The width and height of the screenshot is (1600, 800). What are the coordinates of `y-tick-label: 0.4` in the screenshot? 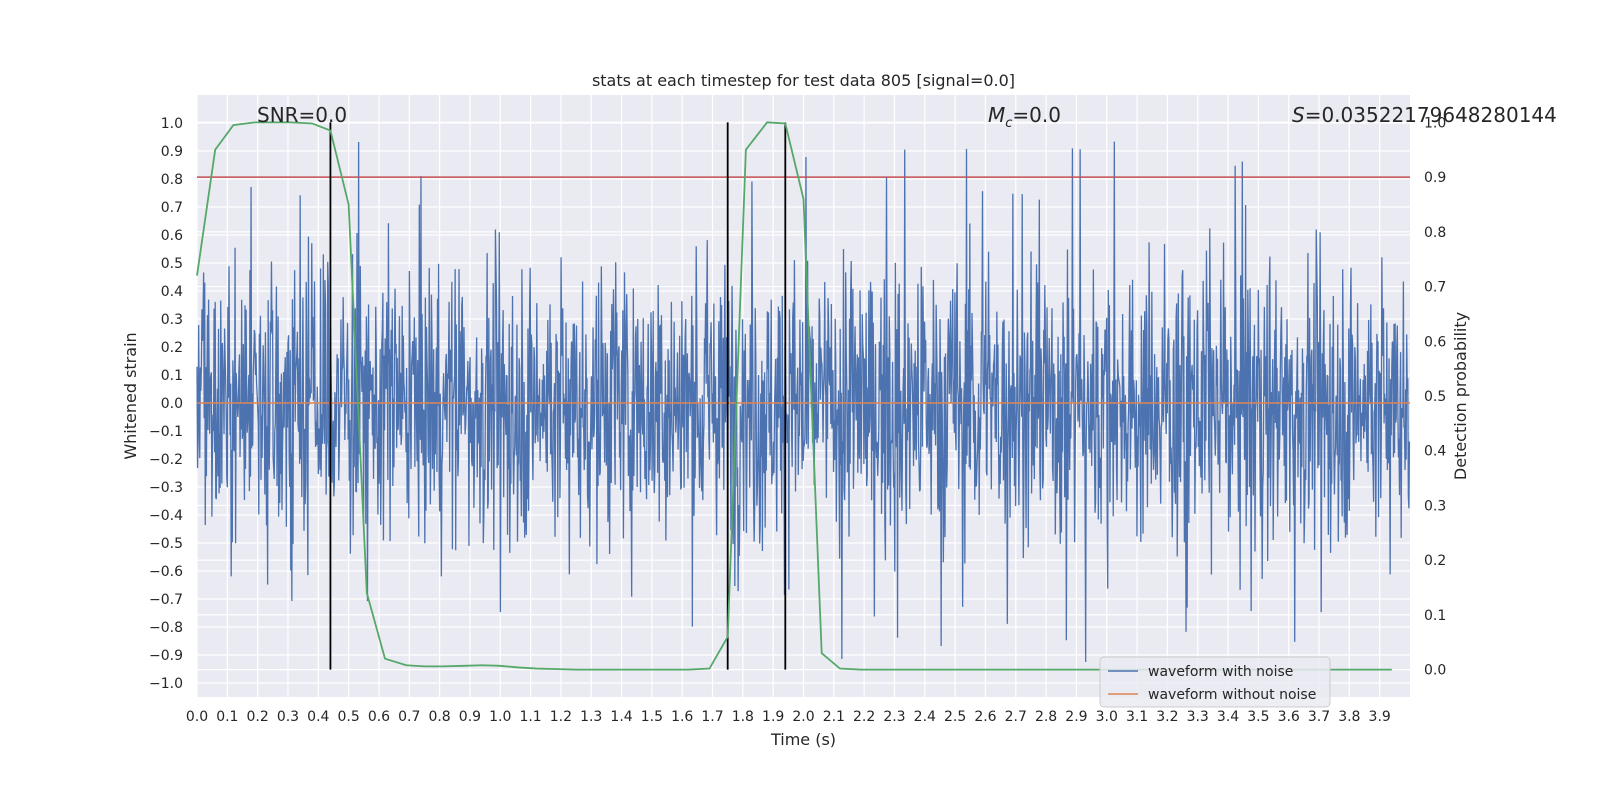 It's located at (172, 292).